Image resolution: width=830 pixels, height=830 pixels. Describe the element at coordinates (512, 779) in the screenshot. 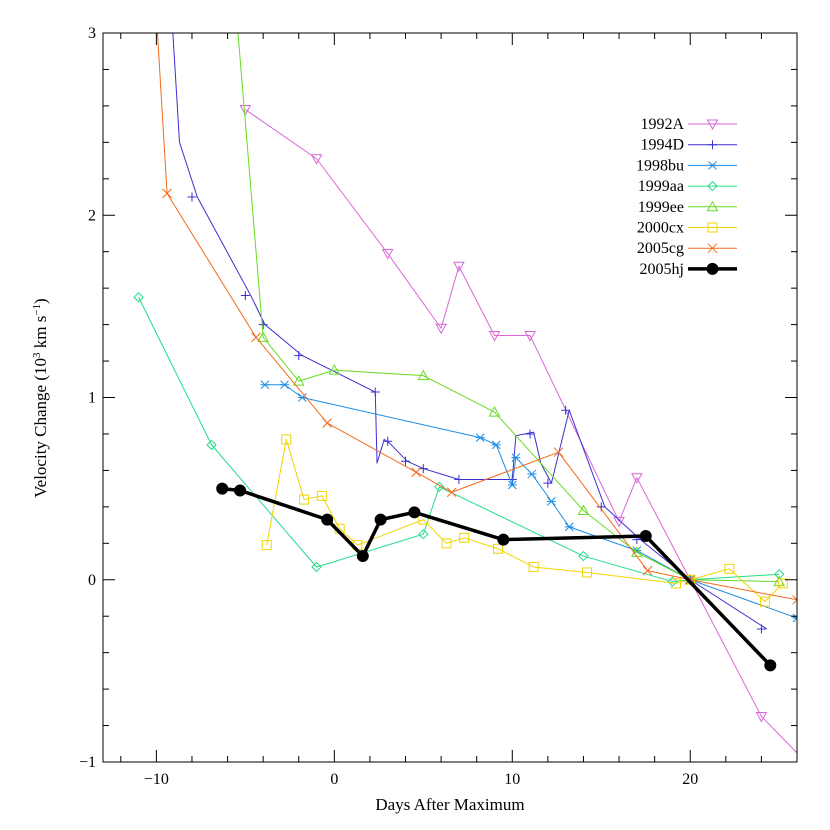

I see `x-tick-label: 10` at that location.